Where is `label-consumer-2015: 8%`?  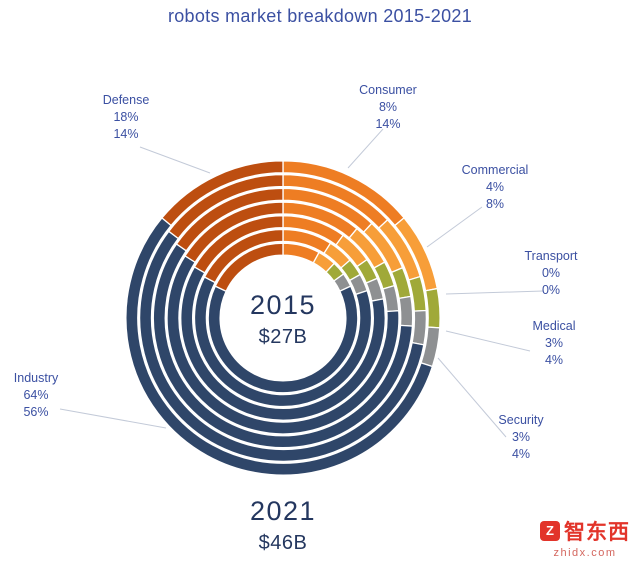
label-consumer-2015: 8% is located at coordinates (388, 107).